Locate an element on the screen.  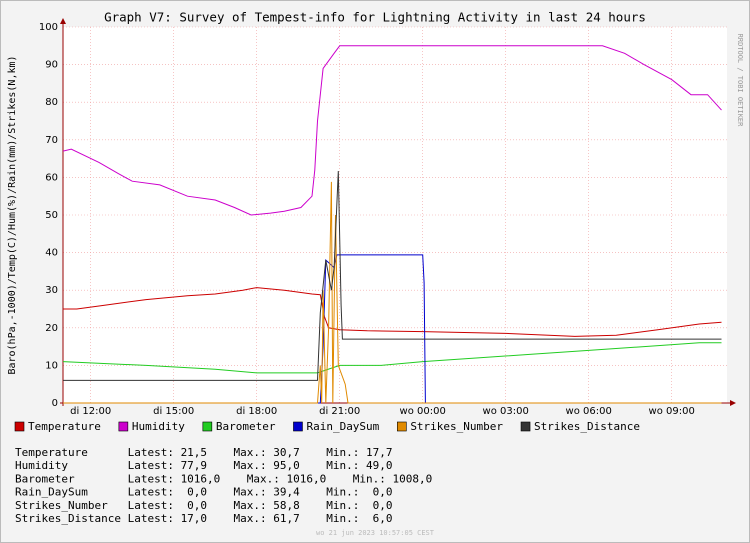
x-tick-label: di 12:00 is located at coordinates (90, 411).